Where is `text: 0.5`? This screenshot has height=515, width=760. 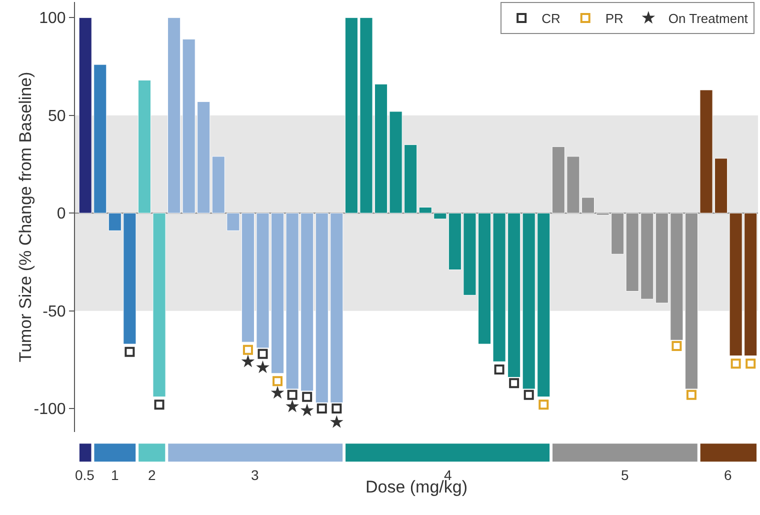
text: 0.5 is located at coordinates (85, 475).